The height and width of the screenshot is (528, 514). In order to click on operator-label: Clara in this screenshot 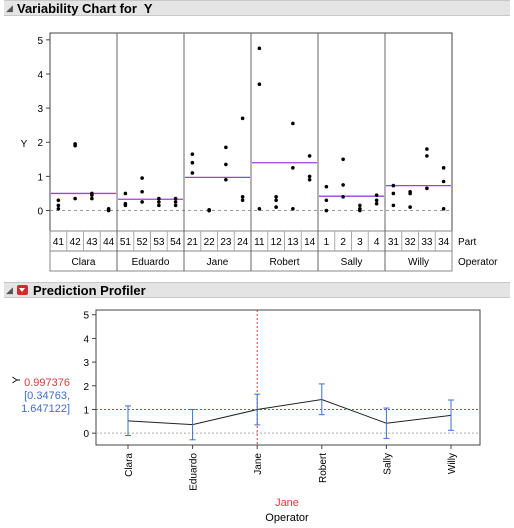, I will do `click(84, 262)`.